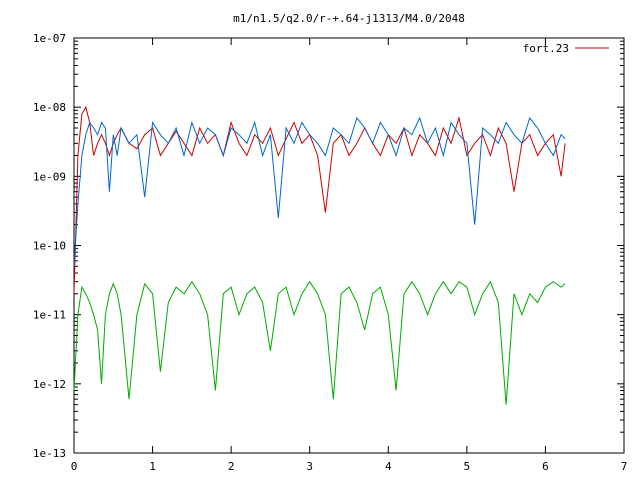 This screenshot has width=640, height=480. Describe the element at coordinates (545, 466) in the screenshot. I see `x-tick-label: 6` at that location.